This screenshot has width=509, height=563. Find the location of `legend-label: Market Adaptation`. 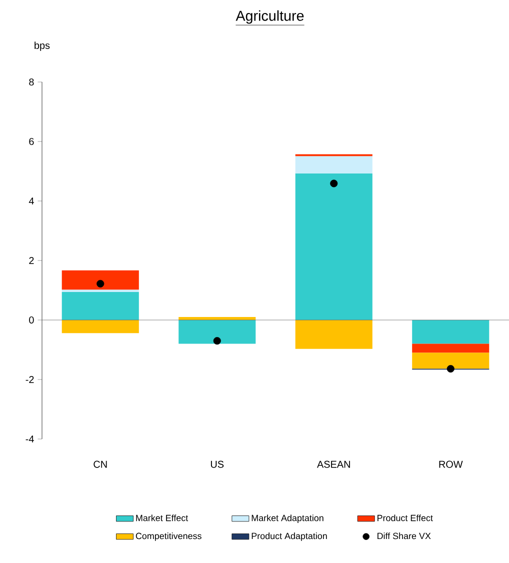

legend-label: Market Adaptation is located at coordinates (288, 518).